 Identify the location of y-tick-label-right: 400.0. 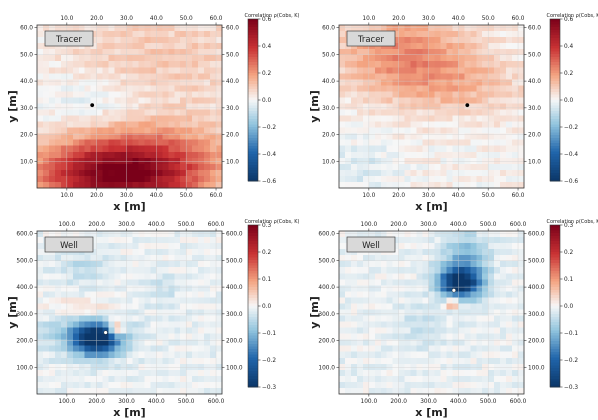
(536, 288).